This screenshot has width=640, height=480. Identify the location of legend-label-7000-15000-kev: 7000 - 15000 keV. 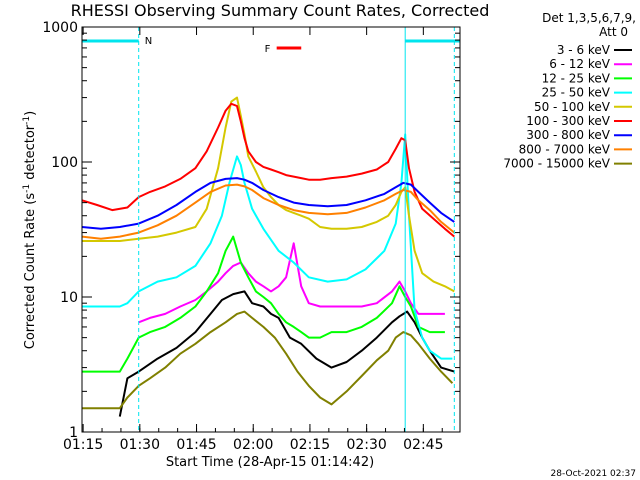
(556, 164).